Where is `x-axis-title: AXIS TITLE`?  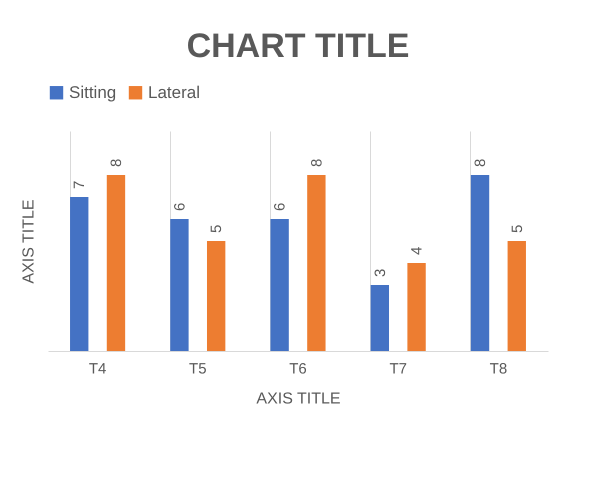 x-axis-title: AXIS TITLE is located at coordinates (298, 399).